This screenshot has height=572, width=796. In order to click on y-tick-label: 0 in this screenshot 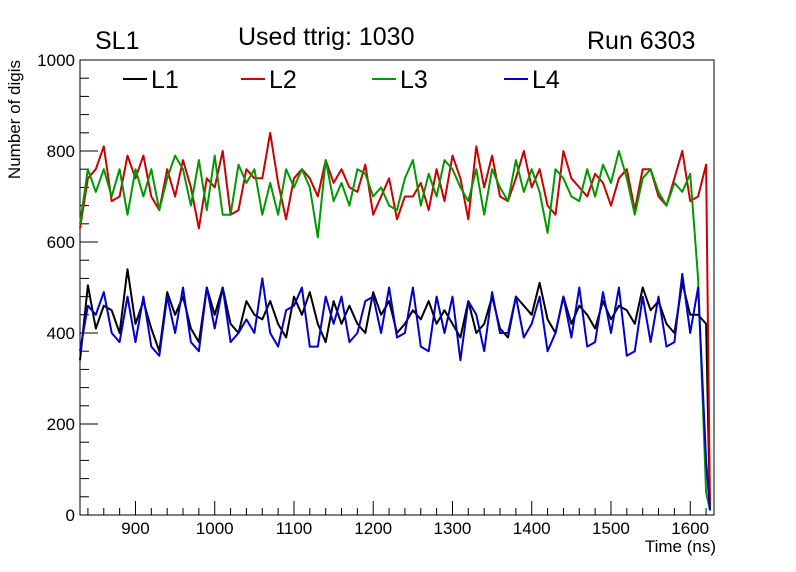, I will do `click(70, 515)`.